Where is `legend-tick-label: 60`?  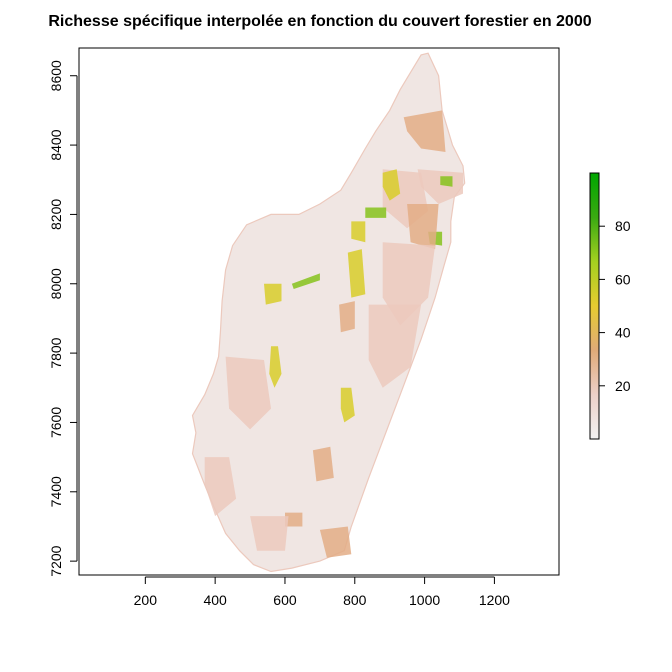
legend-tick-label: 60 is located at coordinates (623, 279).